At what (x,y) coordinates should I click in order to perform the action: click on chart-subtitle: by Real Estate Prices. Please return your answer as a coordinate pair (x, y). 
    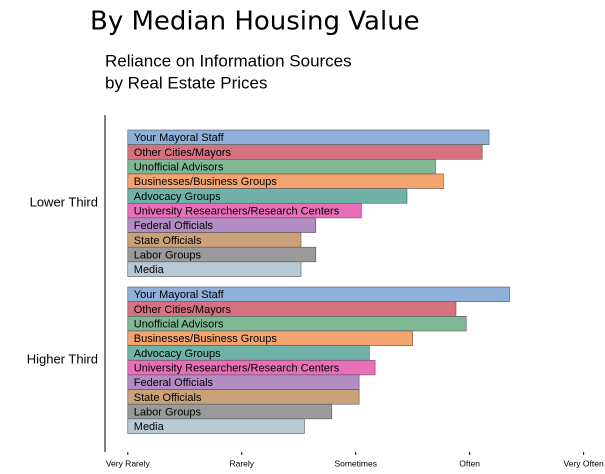
    Looking at the image, I should click on (186, 82).